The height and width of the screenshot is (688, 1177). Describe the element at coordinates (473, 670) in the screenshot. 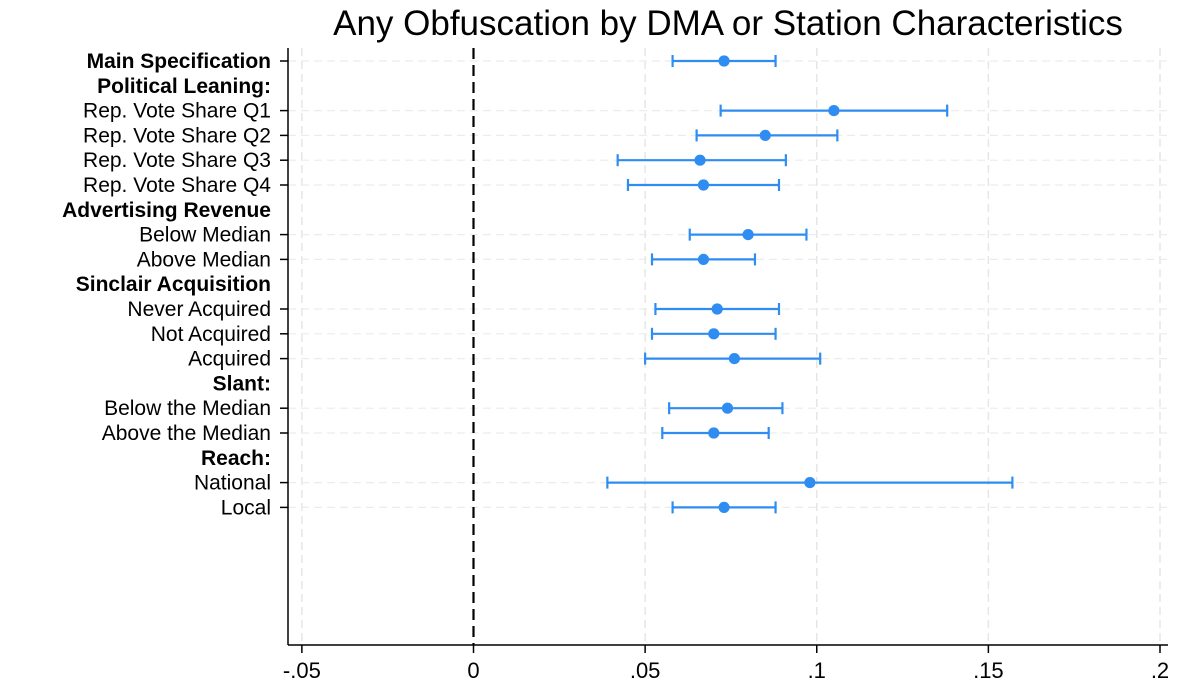

I see `x-tick-label: 0` at that location.